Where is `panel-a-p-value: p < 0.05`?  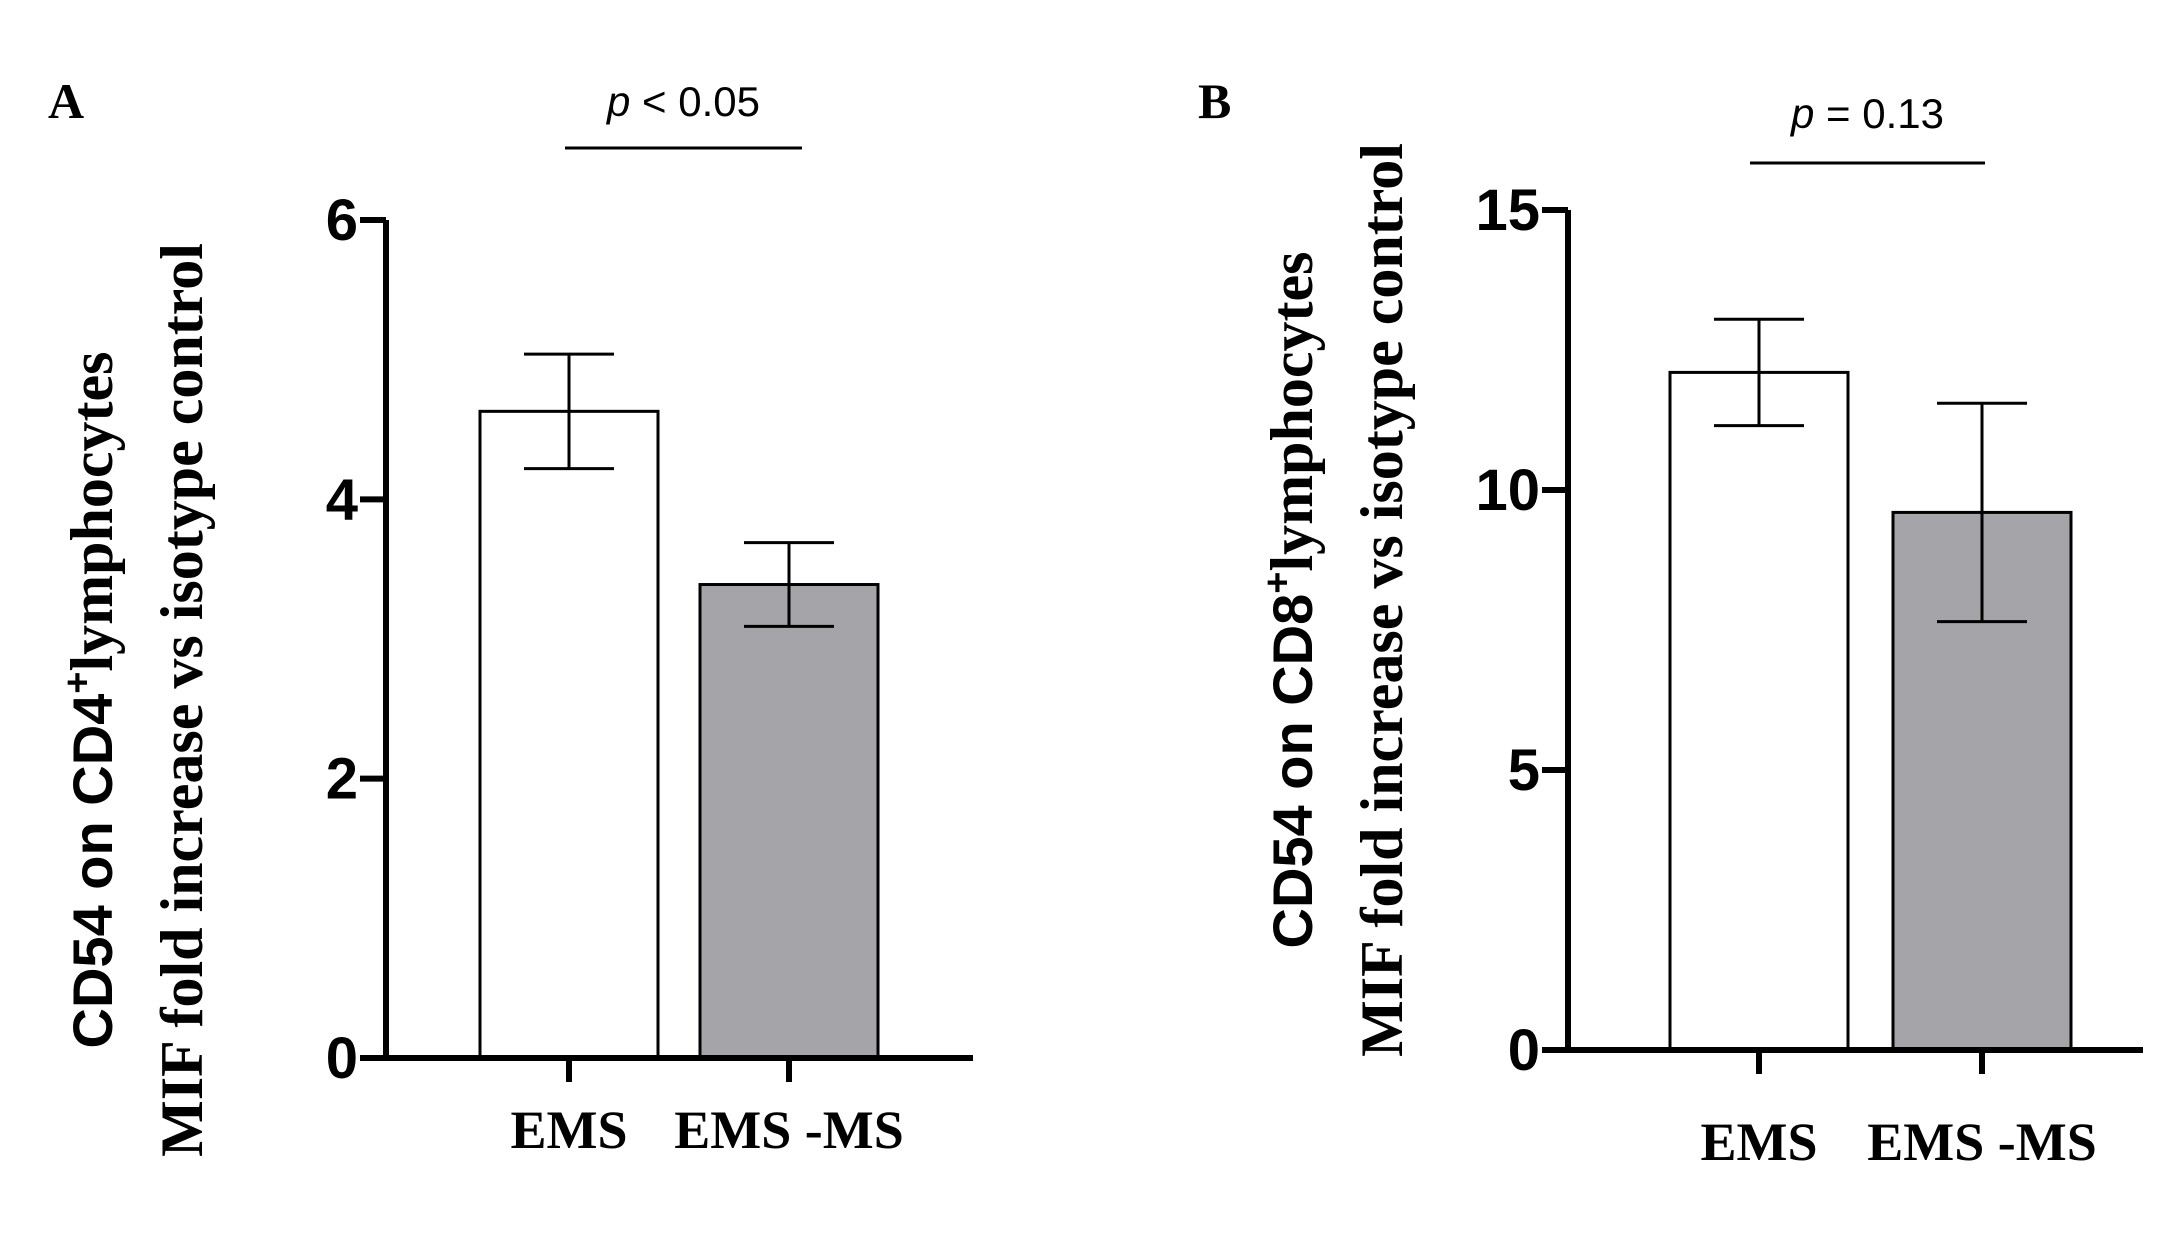
panel-a-p-value: p < 0.05 is located at coordinates (682, 101).